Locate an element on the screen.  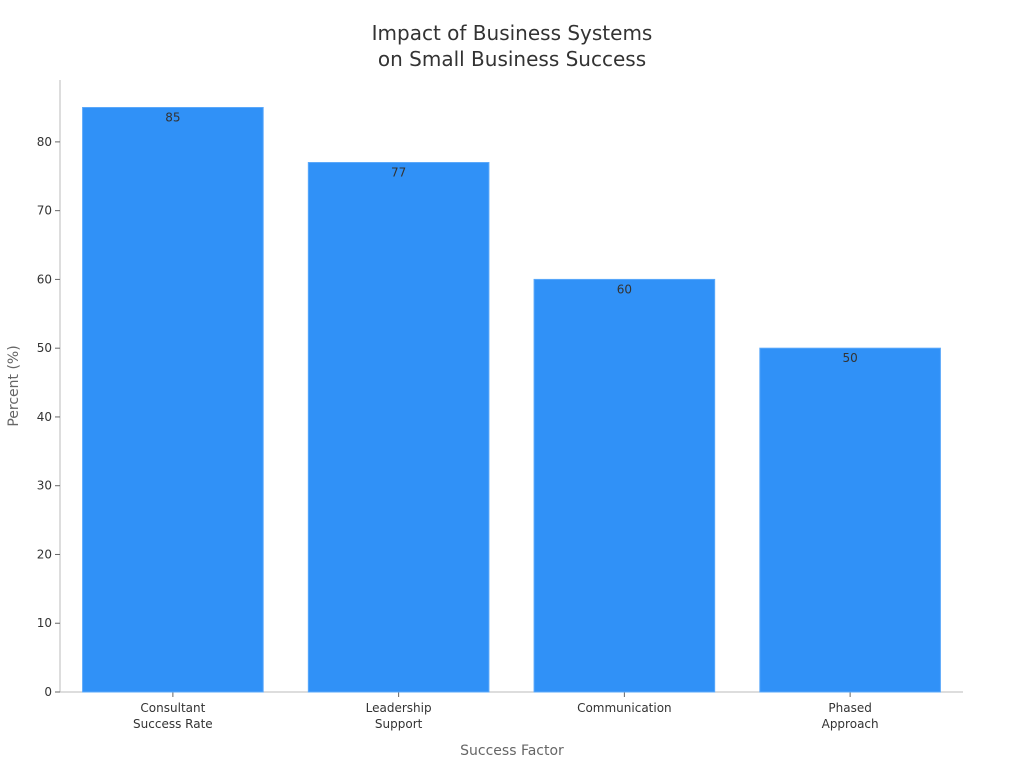
y-tick-label: 50 is located at coordinates (44, 348).